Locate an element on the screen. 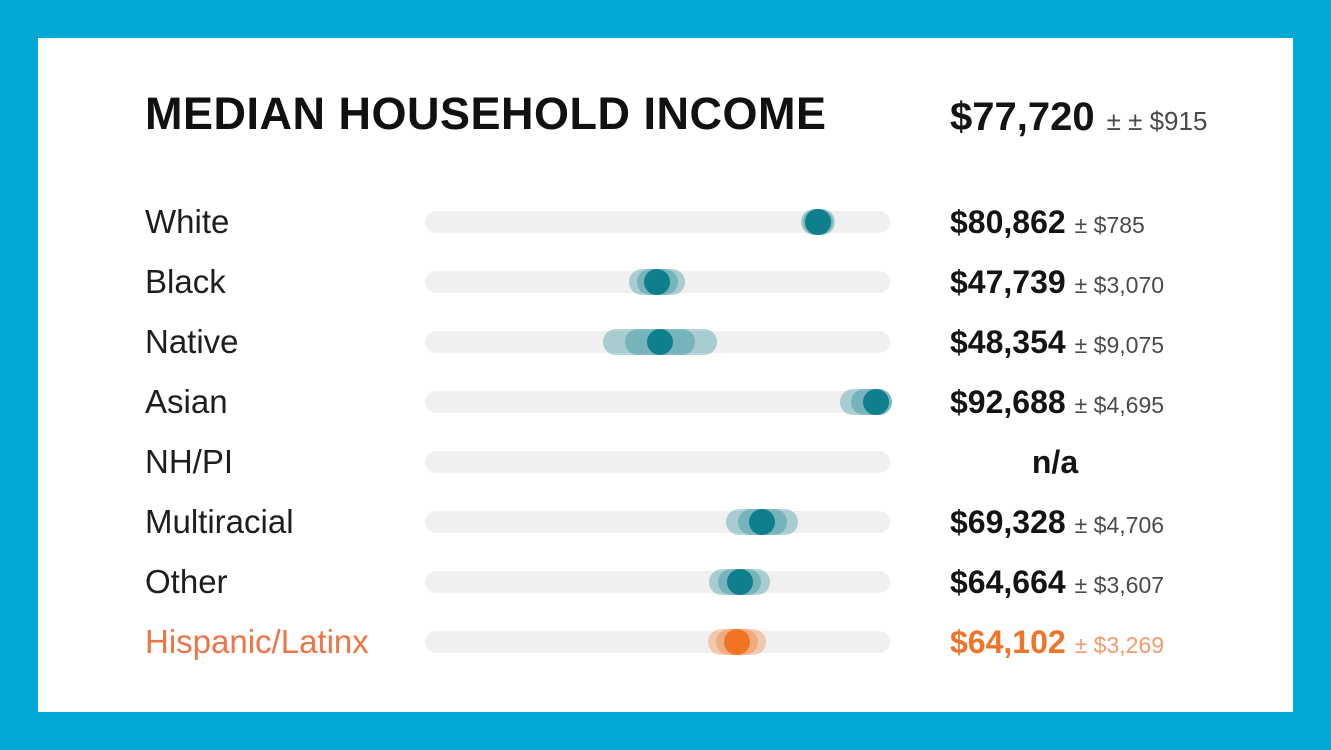  income-value-cell: $48,354 ± $9,075 is located at coordinates (1100, 342).